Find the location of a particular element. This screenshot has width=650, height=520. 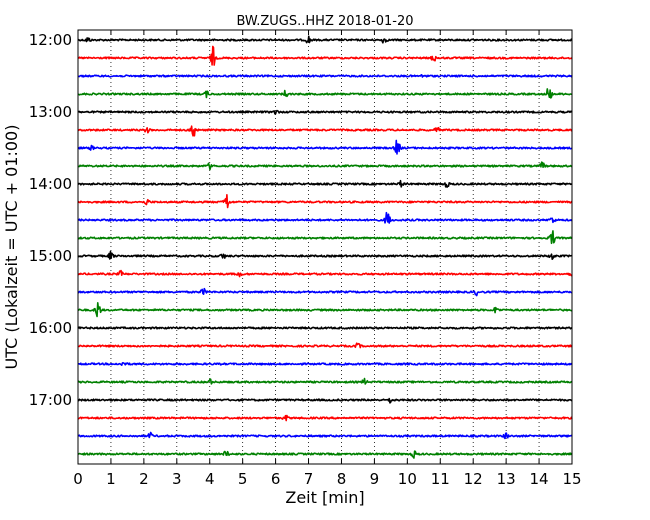

x-tick-label: 12 is located at coordinates (473, 479).